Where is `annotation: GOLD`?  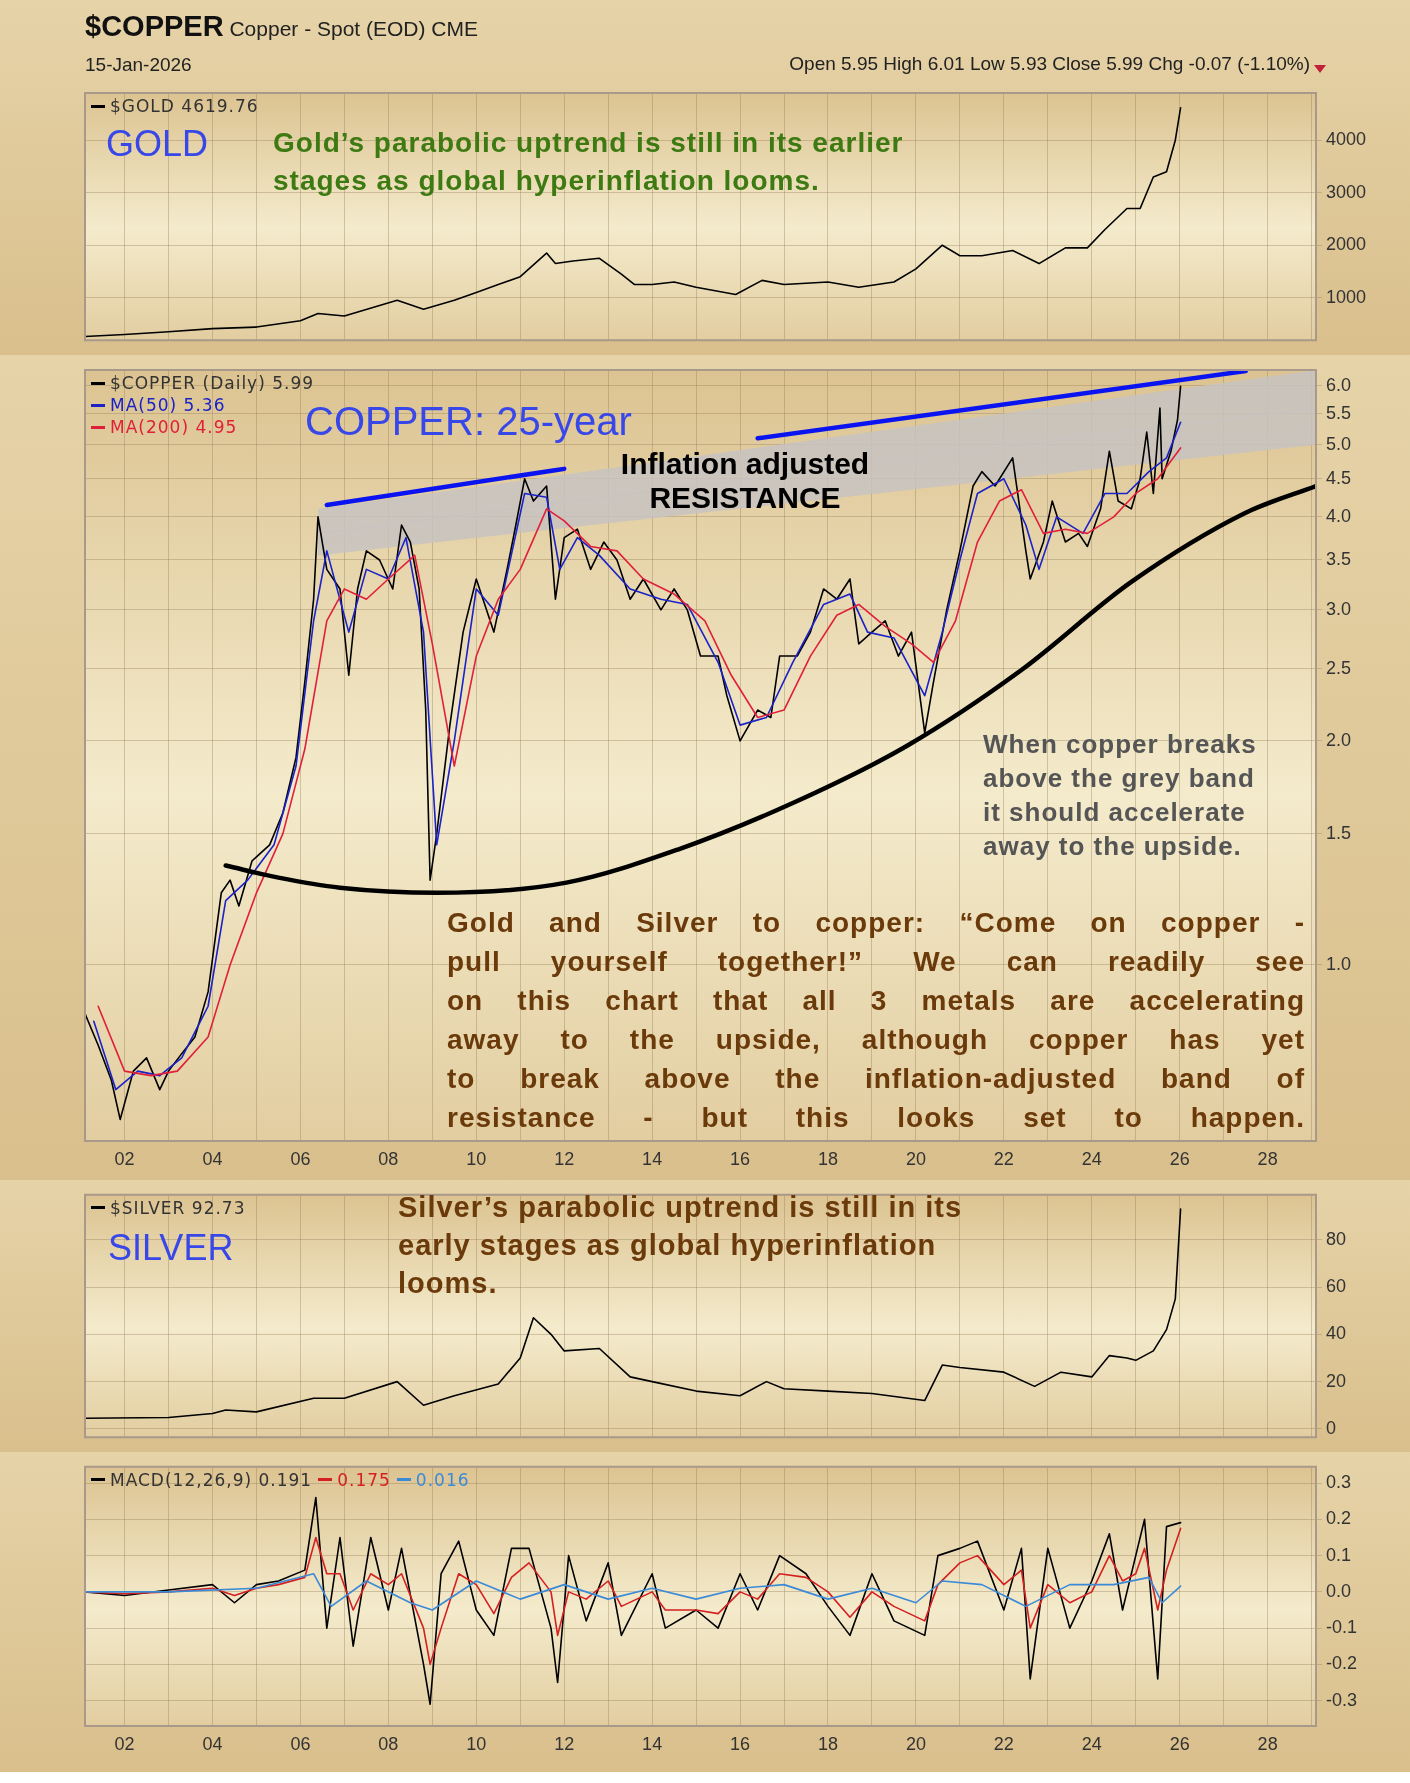 annotation: GOLD is located at coordinates (157, 143).